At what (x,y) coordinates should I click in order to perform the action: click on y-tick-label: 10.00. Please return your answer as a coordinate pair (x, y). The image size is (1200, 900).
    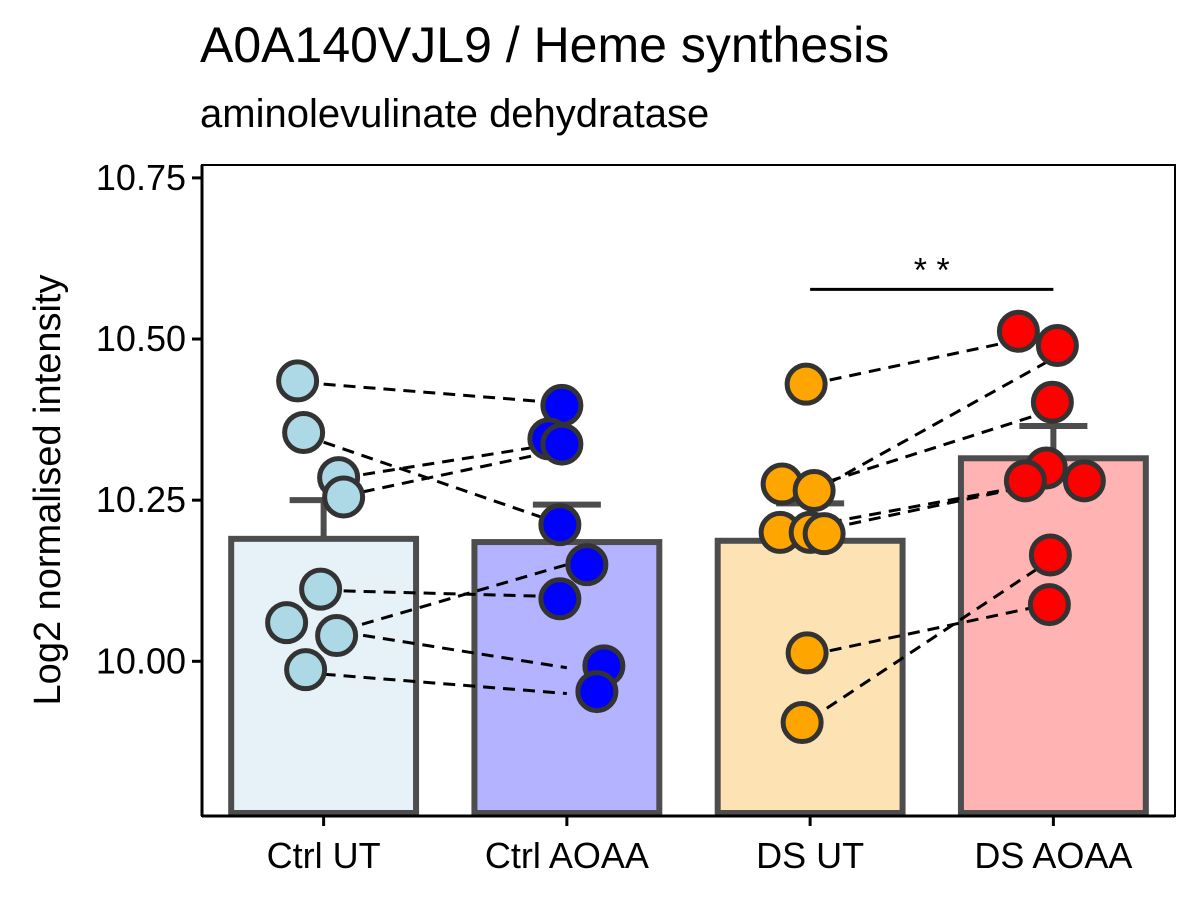
    Looking at the image, I should click on (141, 660).